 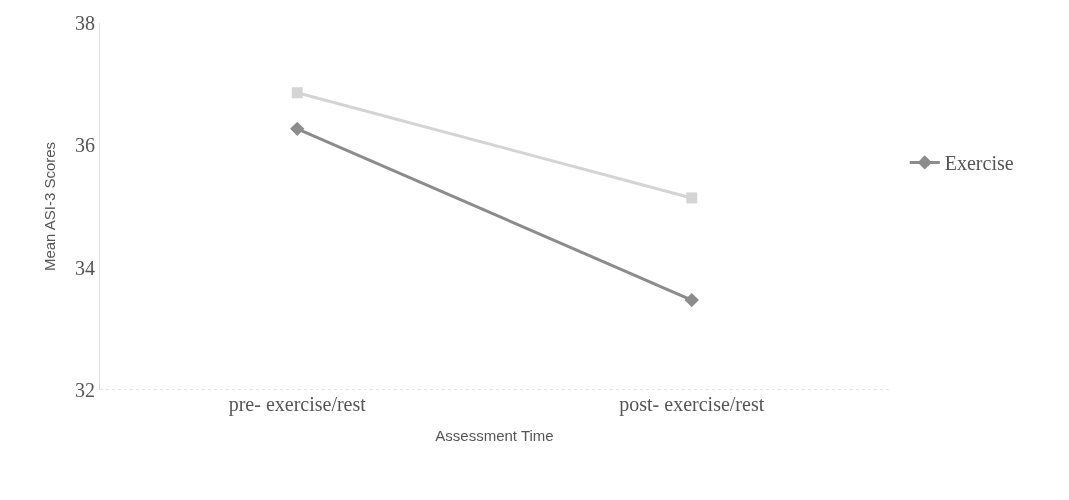 What do you see at coordinates (85, 145) in the screenshot?
I see `y-tick-label: 36` at bounding box center [85, 145].